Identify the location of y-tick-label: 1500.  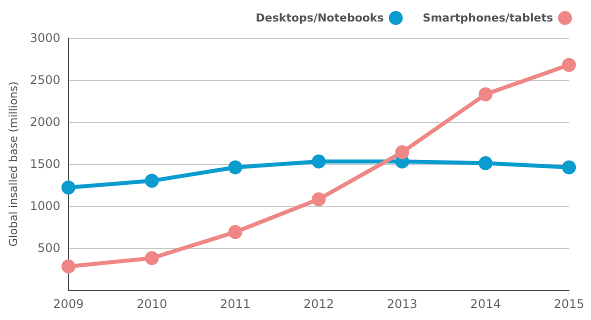
(45, 164).